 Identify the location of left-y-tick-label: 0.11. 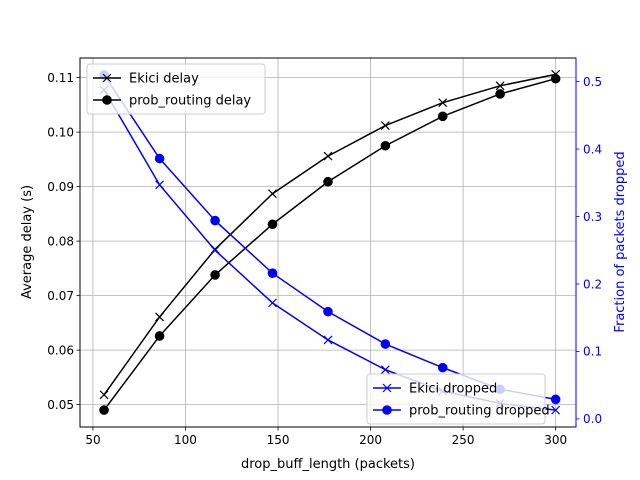
(60, 78).